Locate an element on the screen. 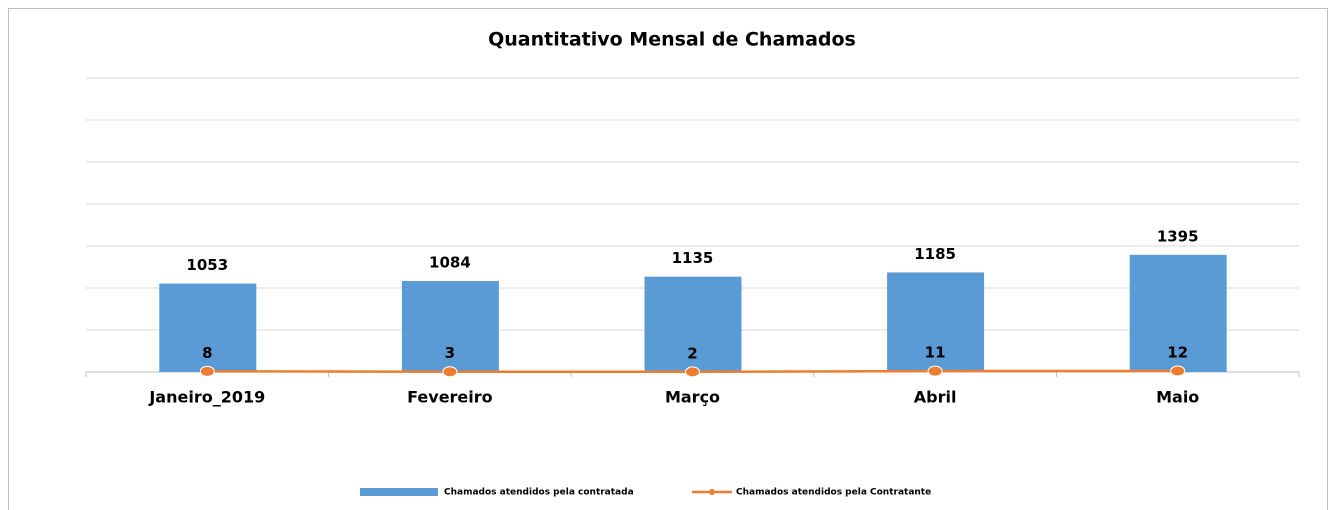 Image resolution: width=1335 pixels, height=510 pixels. x-tick-label: Fevereiro is located at coordinates (450, 397).